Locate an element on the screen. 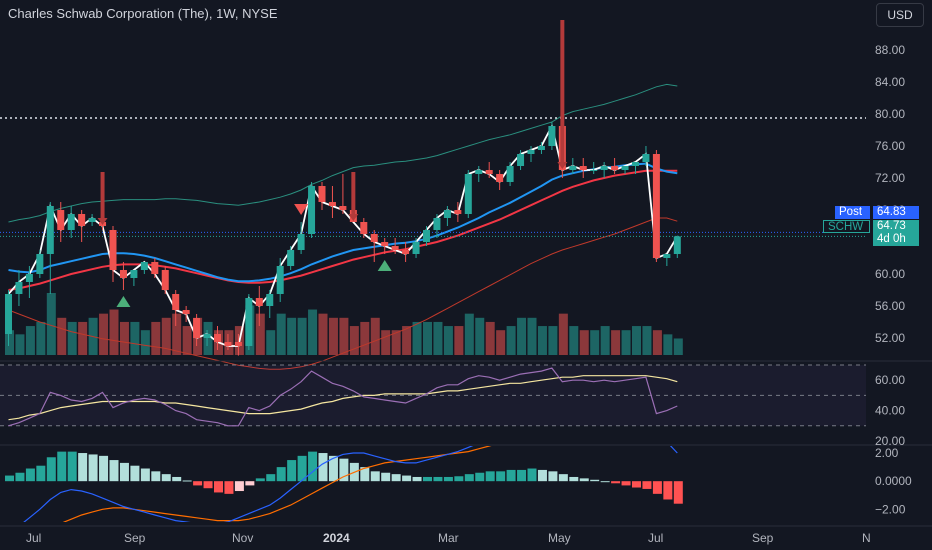 The image size is (932, 550). macd-axis-tick: −2.00 is located at coordinates (890, 509).